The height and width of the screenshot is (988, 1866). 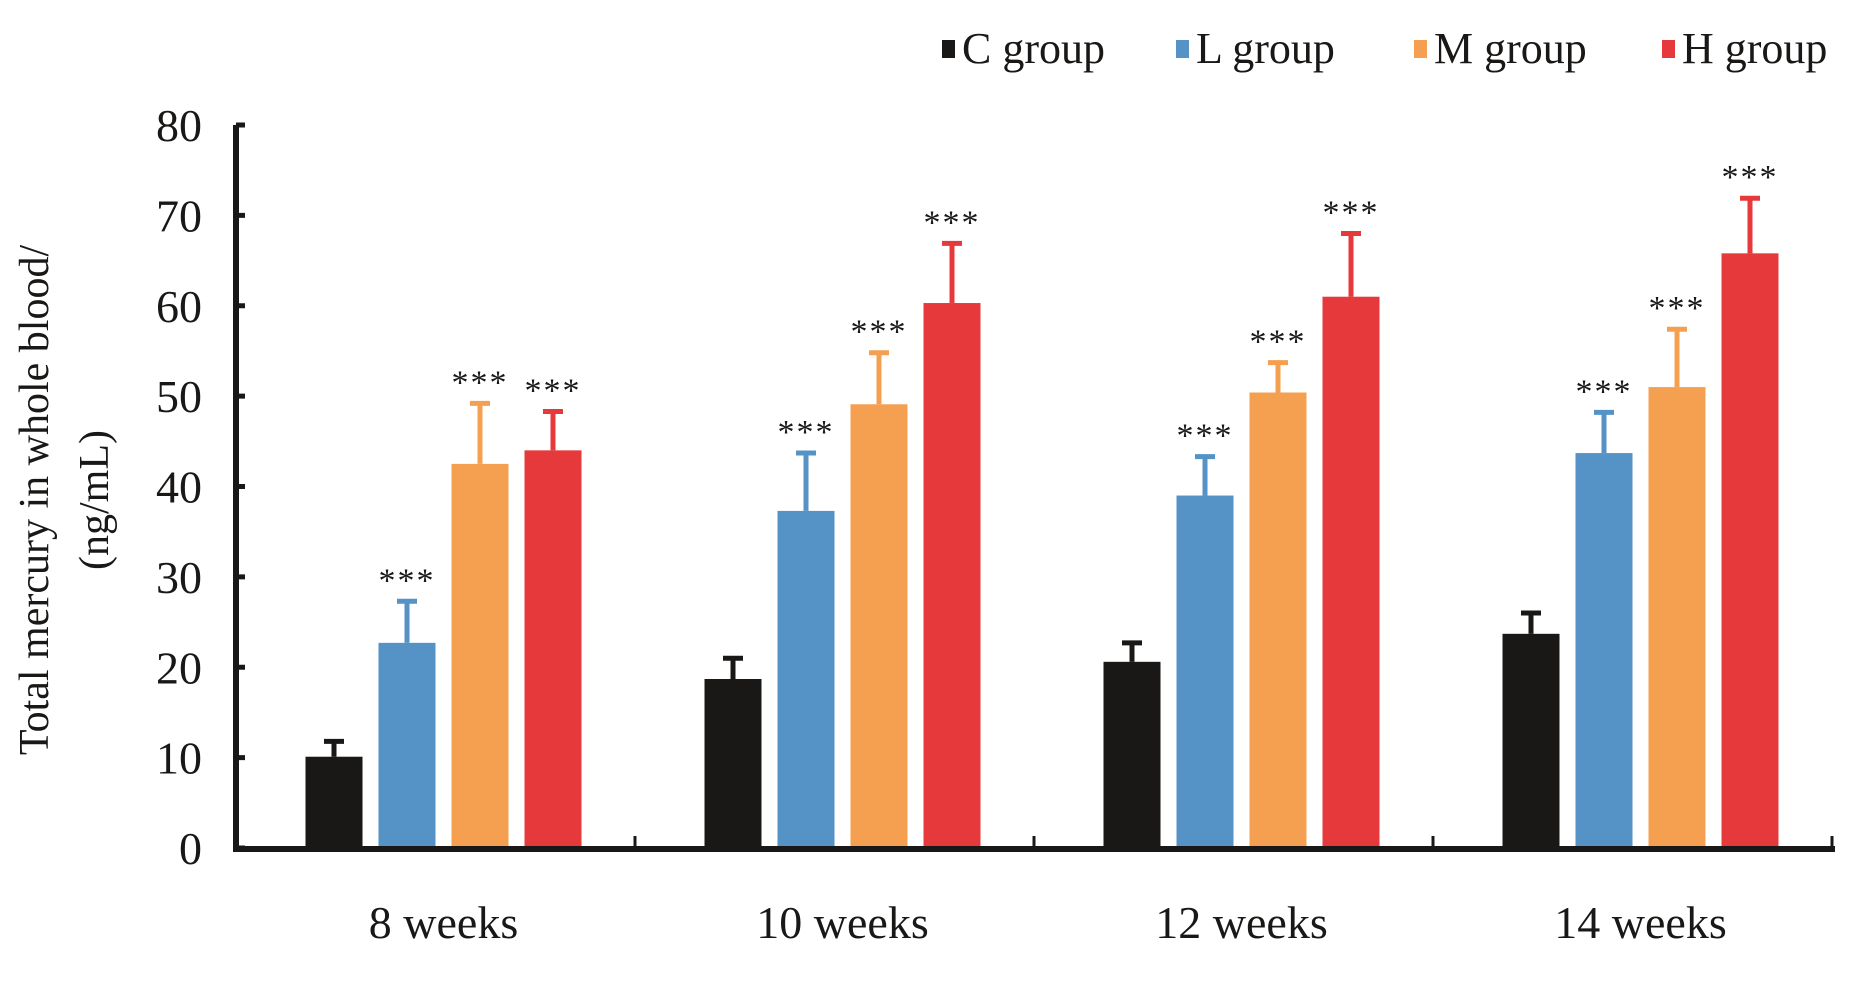 I want to click on y-tick-label: 20, so click(x=179, y=667).